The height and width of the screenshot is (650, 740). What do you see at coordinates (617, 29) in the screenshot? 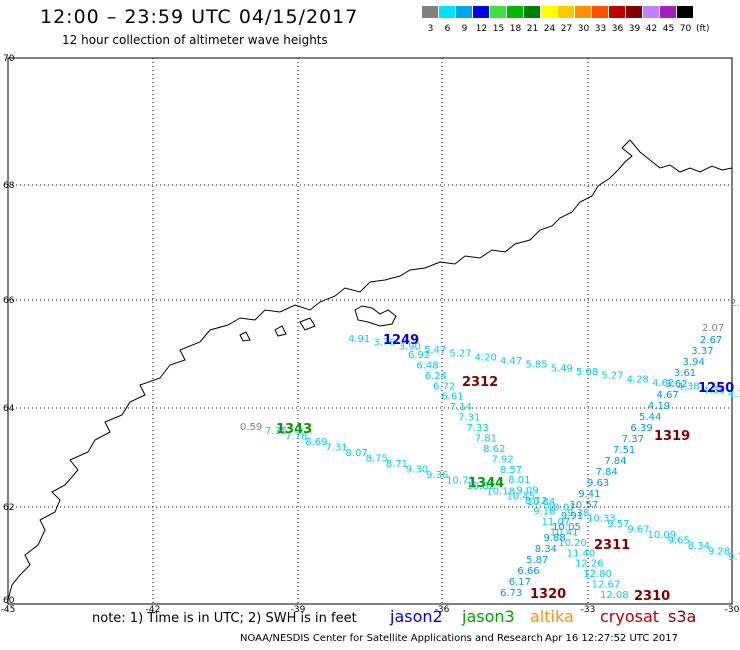
I see `legend-label: 36` at bounding box center [617, 29].